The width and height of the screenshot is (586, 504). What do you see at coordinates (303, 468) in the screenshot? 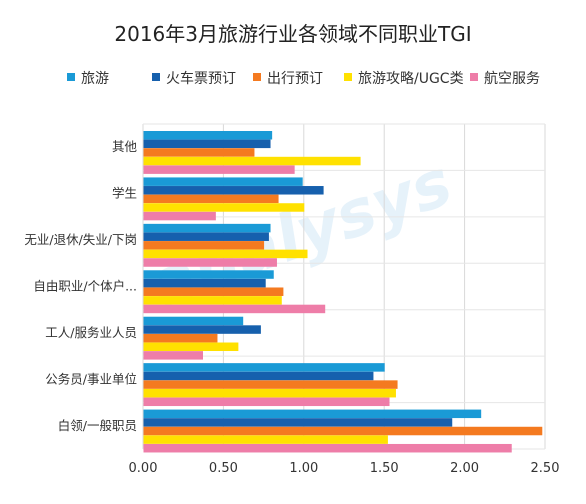
I see `x-tick-label-2: 1.00` at bounding box center [303, 468].